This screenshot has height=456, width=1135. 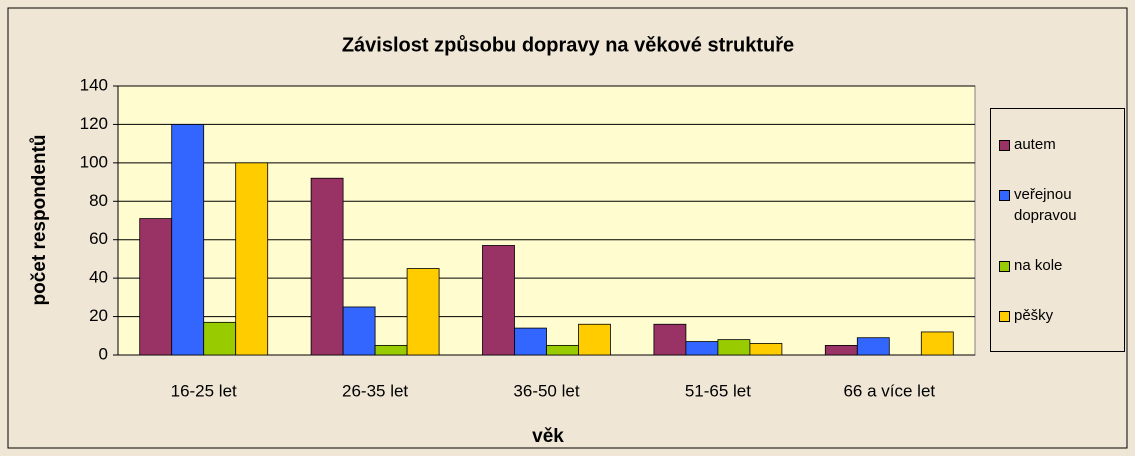 I want to click on legend-entry: autem, so click(x=1057, y=144).